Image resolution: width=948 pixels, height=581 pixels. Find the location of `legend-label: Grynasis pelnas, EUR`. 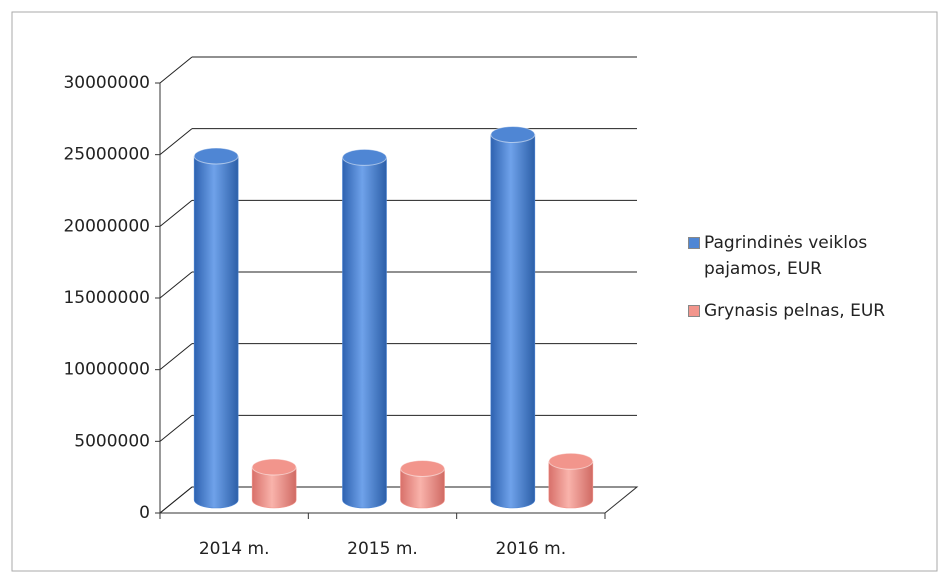

legend-label: Grynasis pelnas, EUR is located at coordinates (795, 311).